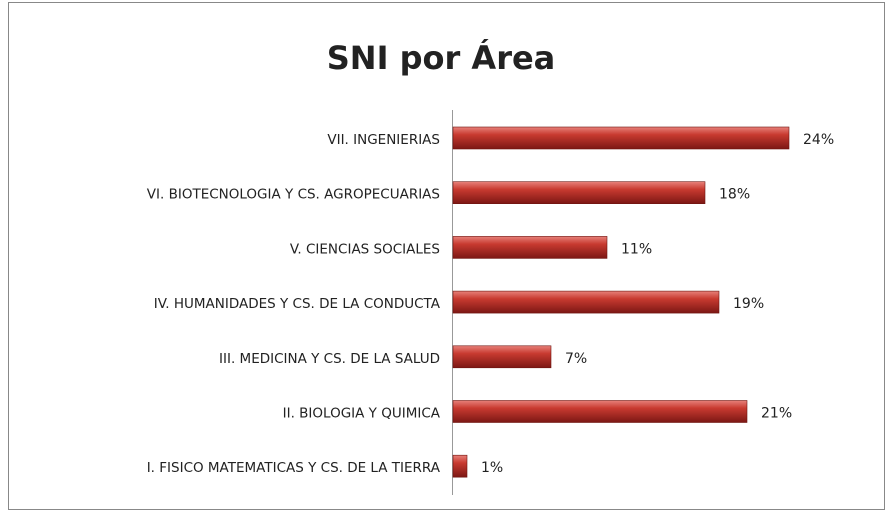 The height and width of the screenshot is (512, 889). I want to click on category-label: III. MEDICINA Y CS. DE LA SALUD, so click(329, 359).